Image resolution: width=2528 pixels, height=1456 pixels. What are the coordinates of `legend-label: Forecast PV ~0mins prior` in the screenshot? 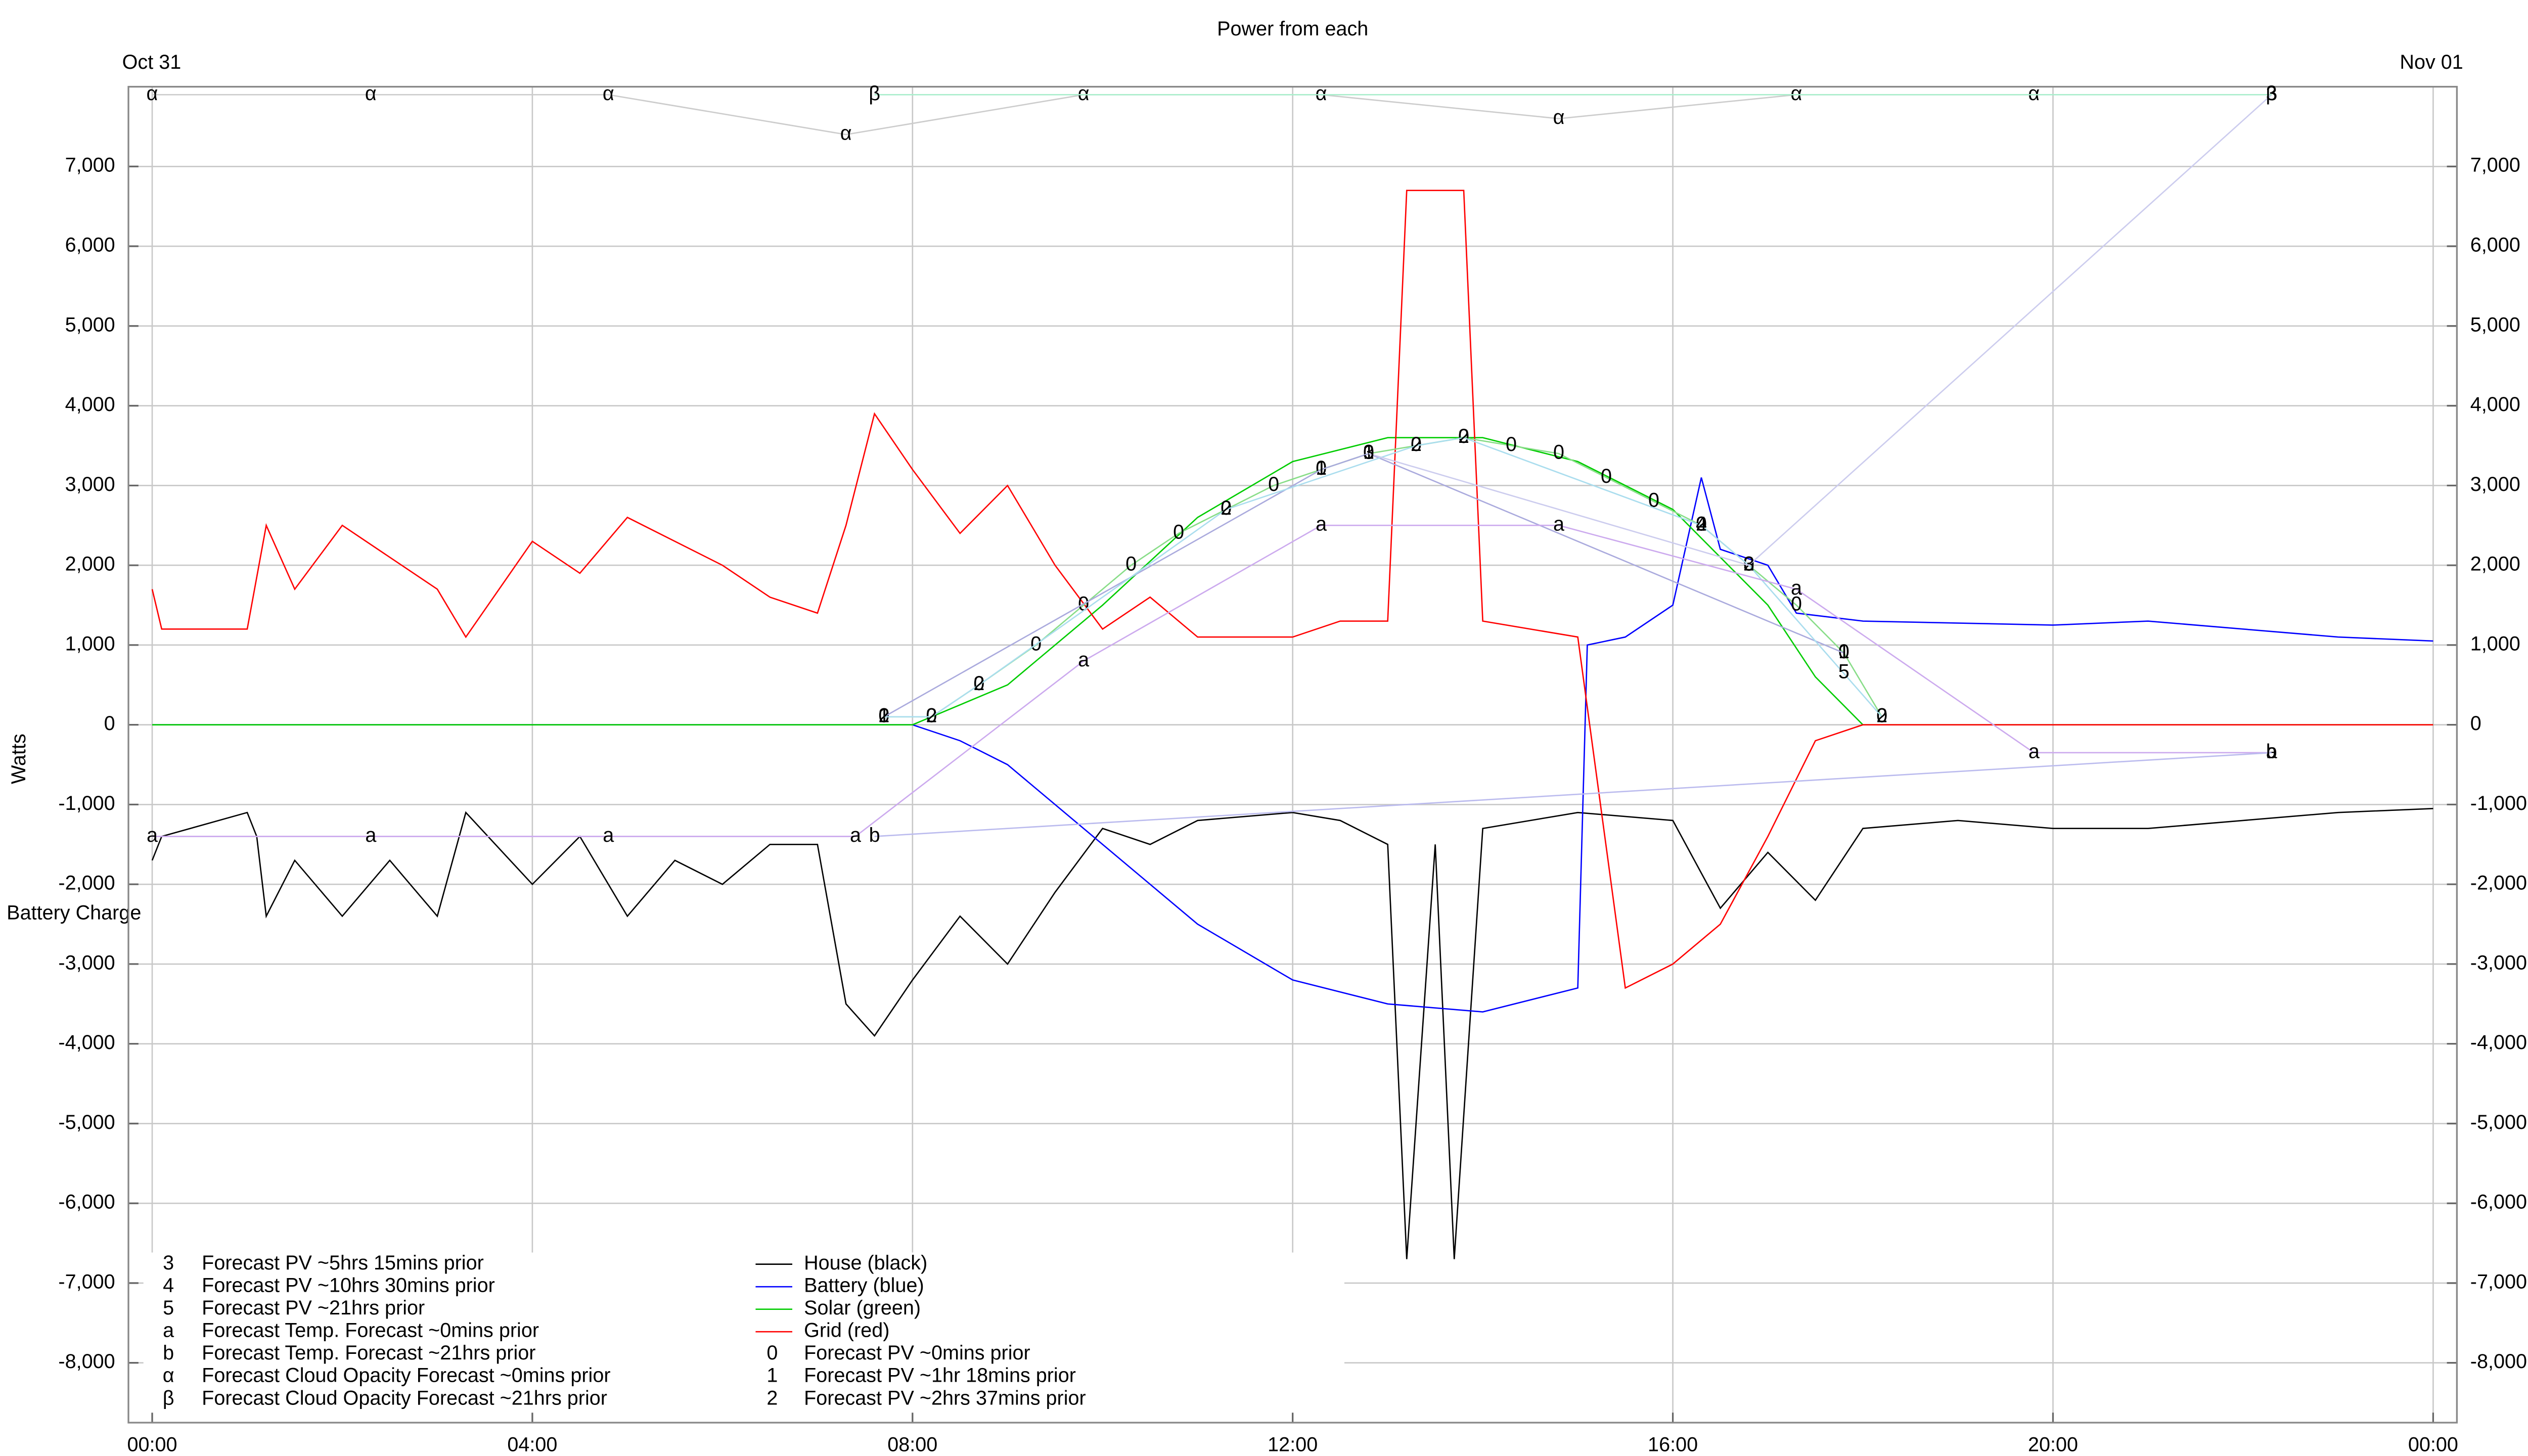 It's located at (917, 1353).